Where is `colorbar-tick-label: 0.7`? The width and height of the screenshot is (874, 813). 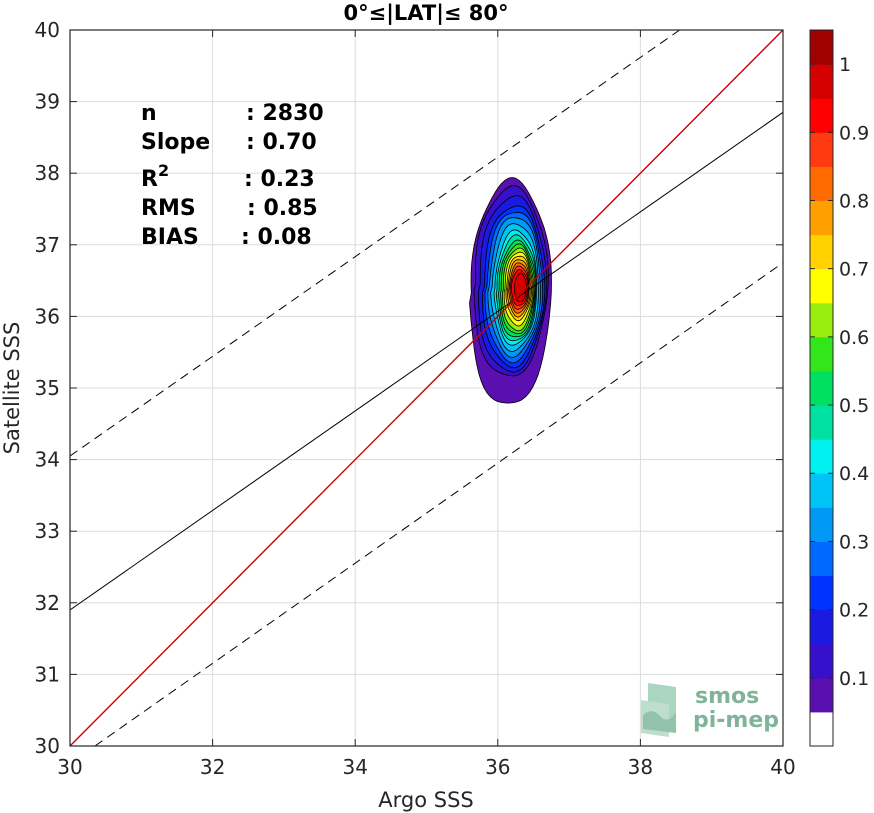 colorbar-tick-label: 0.7 is located at coordinates (854, 270).